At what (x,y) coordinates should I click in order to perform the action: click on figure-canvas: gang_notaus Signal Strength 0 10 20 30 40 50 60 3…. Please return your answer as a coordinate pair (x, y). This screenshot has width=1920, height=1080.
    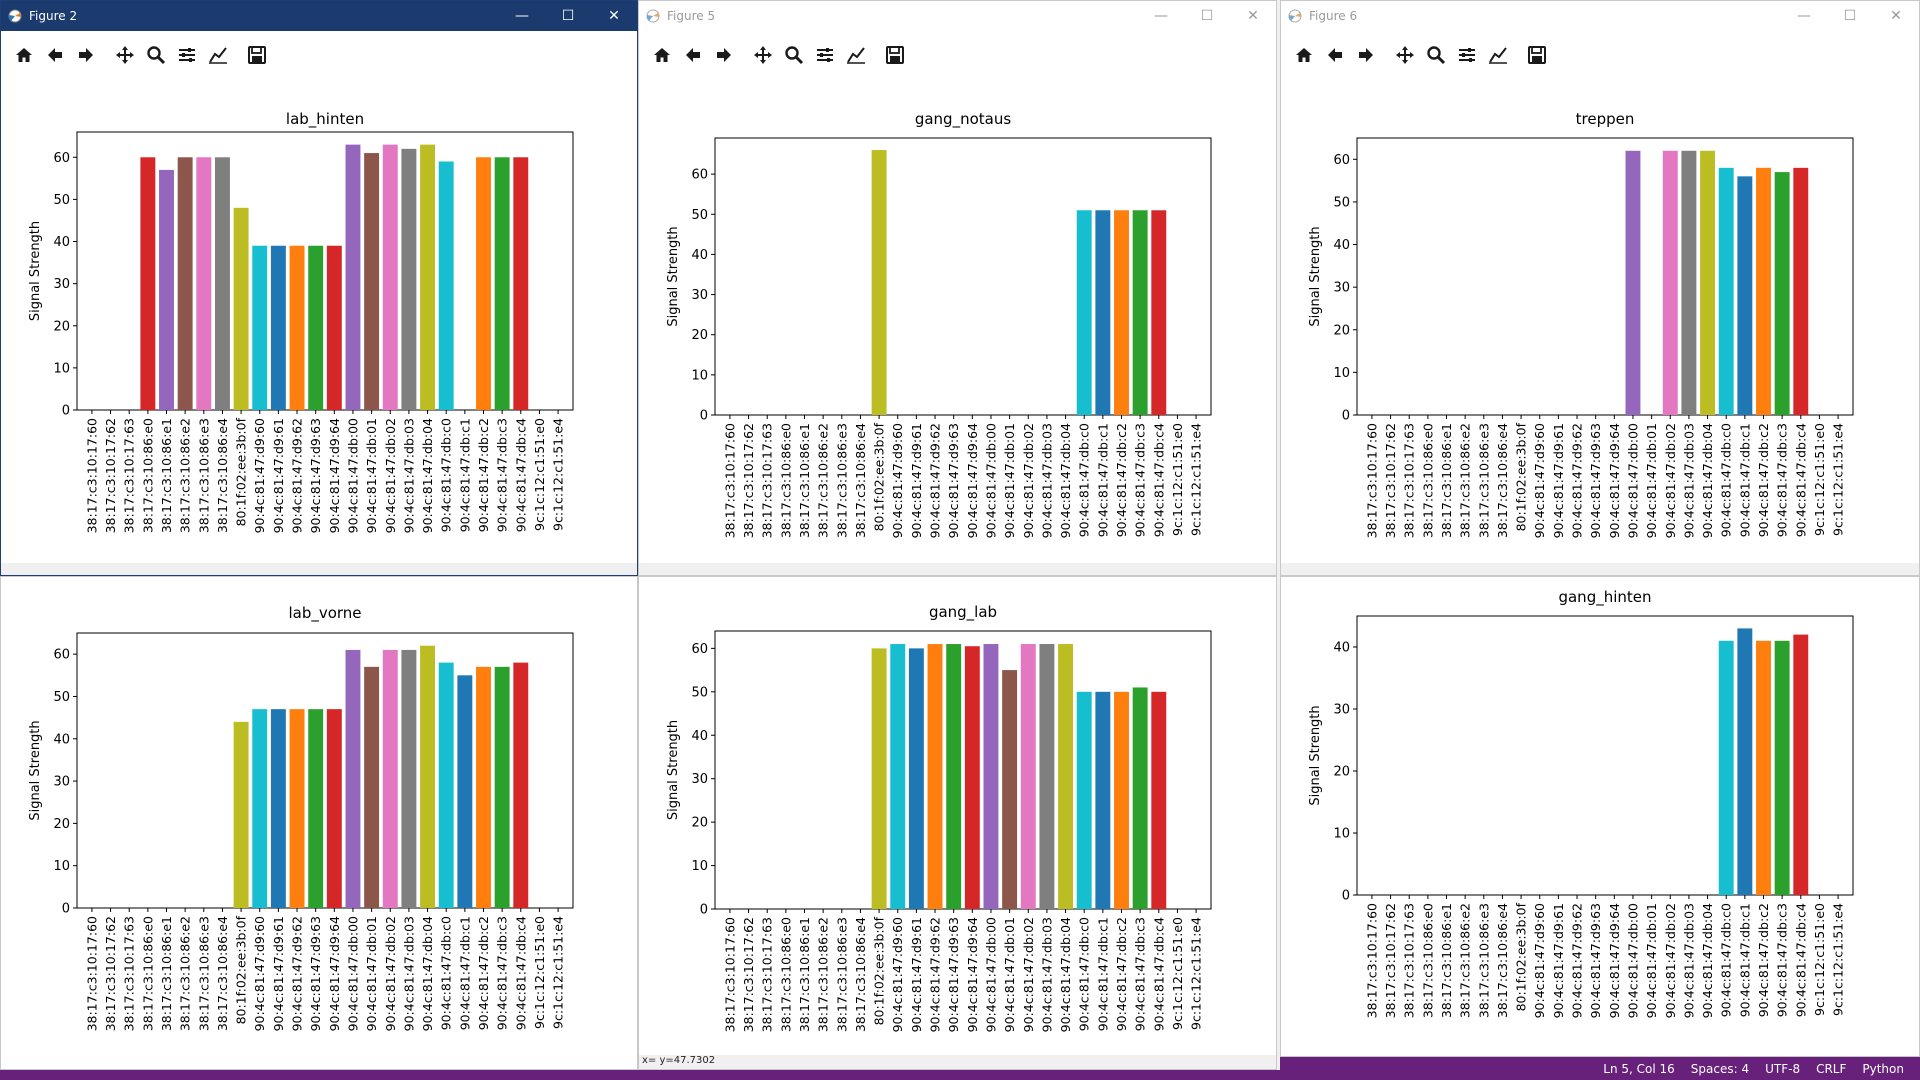
    Looking at the image, I should click on (957, 321).